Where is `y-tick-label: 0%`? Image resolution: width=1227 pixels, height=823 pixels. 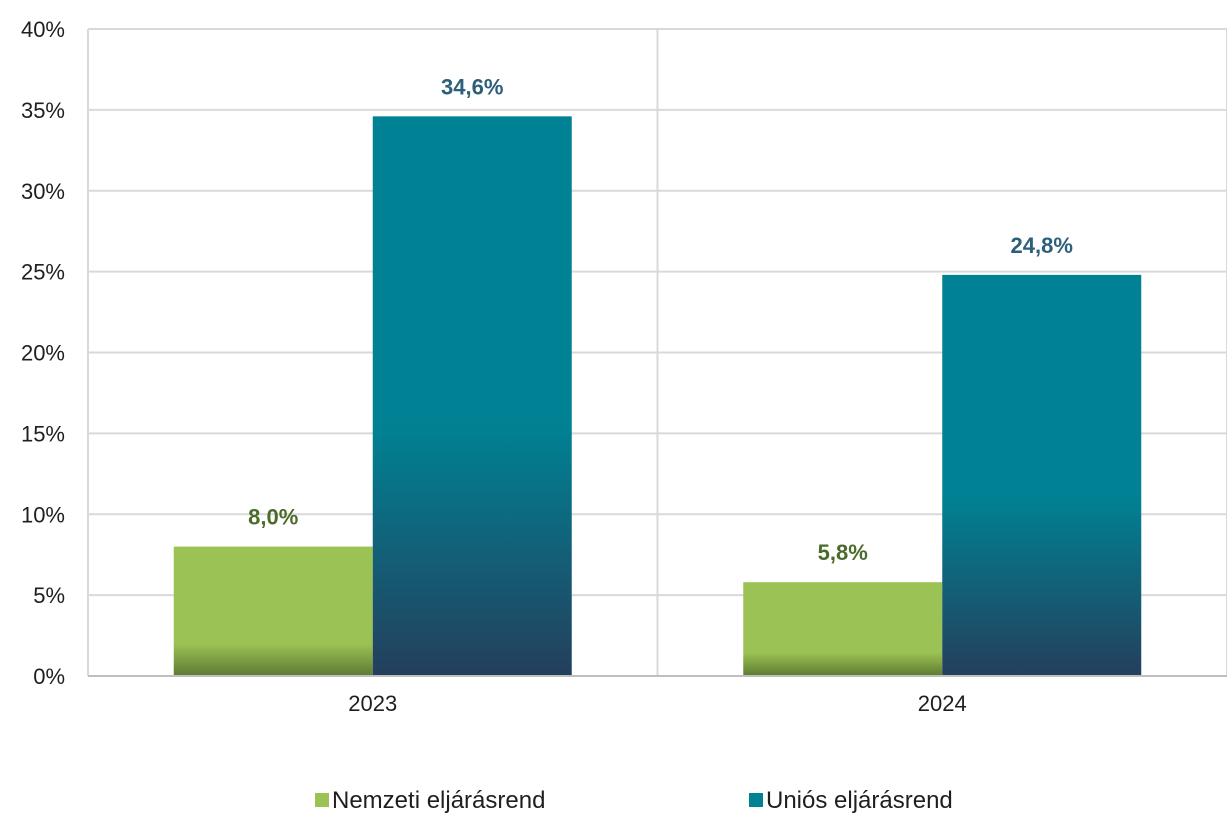
y-tick-label: 0% is located at coordinates (49, 676).